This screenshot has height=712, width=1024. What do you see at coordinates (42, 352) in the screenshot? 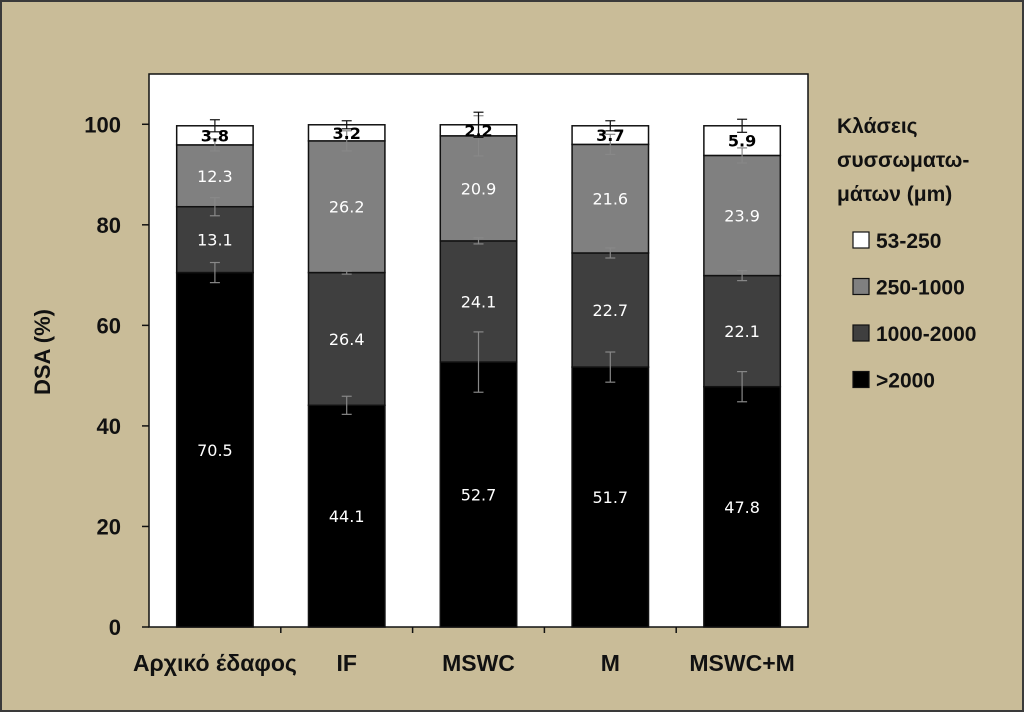
I see `y-axis-label: DSA (%)` at bounding box center [42, 352].